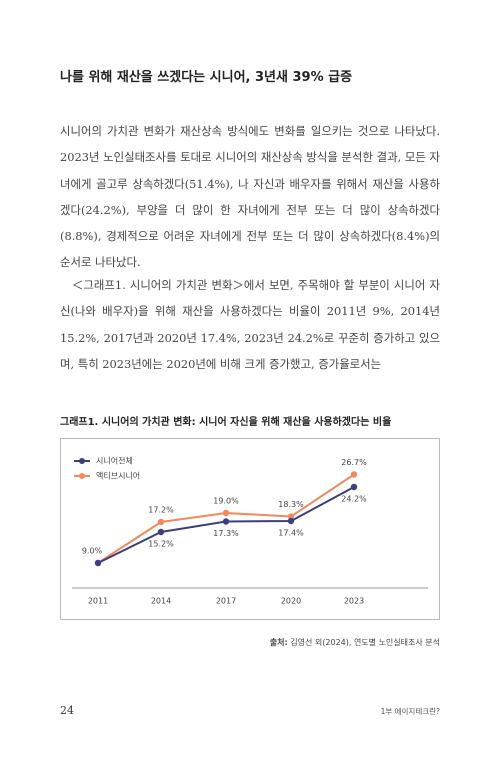 The image size is (500, 759). Describe the element at coordinates (161, 544) in the screenshot. I see `data-label: 15.2%` at that location.